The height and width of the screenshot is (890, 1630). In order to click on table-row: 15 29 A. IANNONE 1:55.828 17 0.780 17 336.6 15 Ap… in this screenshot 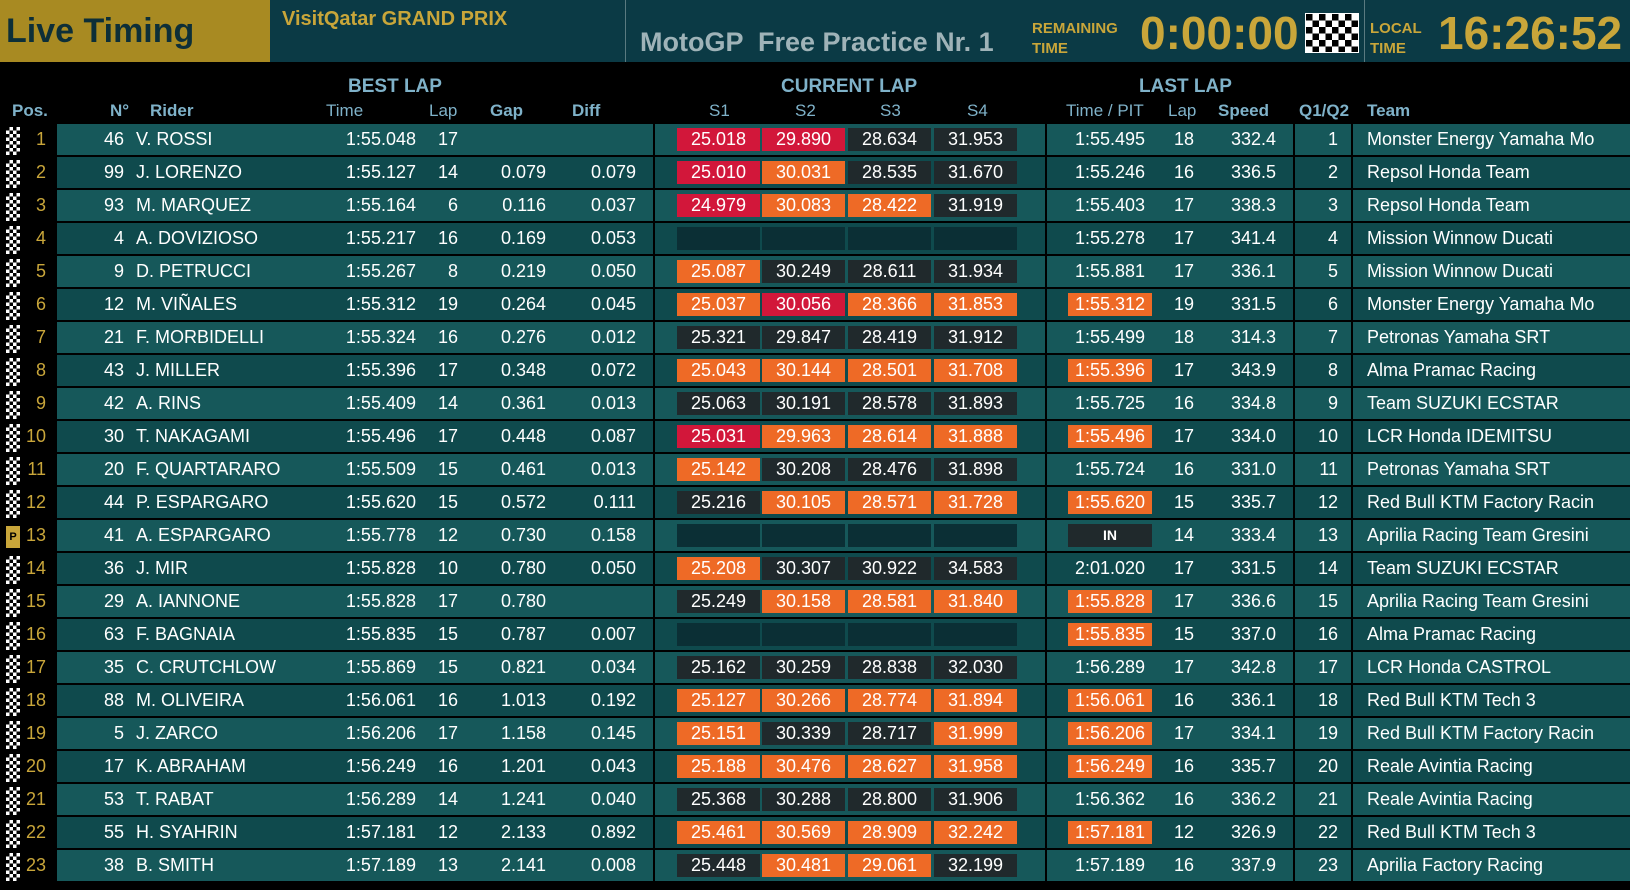, I will do `click(815, 602)`.